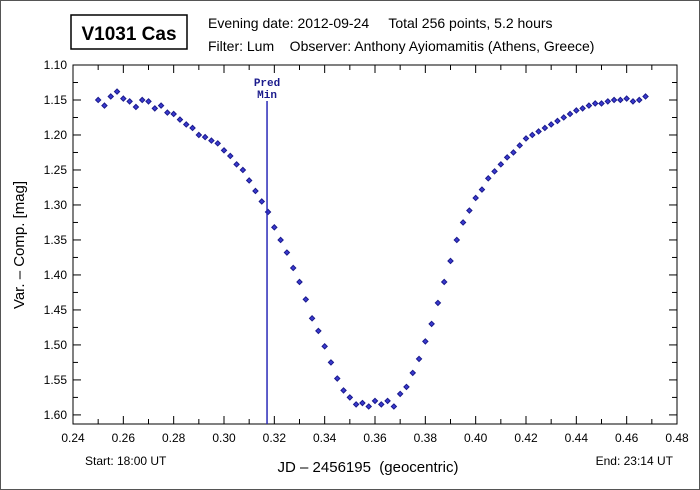  I want to click on y-axis-label: Var. – Comp. [mag], so click(19, 245).